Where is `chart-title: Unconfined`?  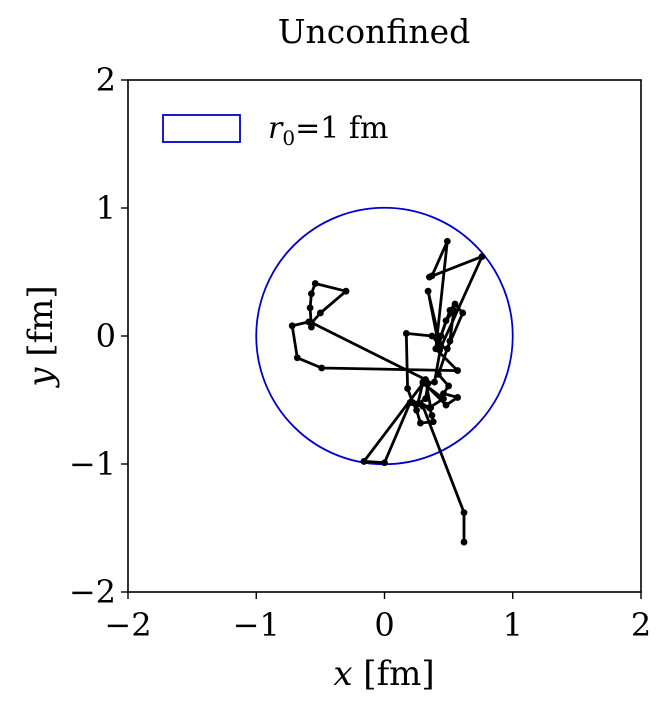 chart-title: Unconfined is located at coordinates (374, 31).